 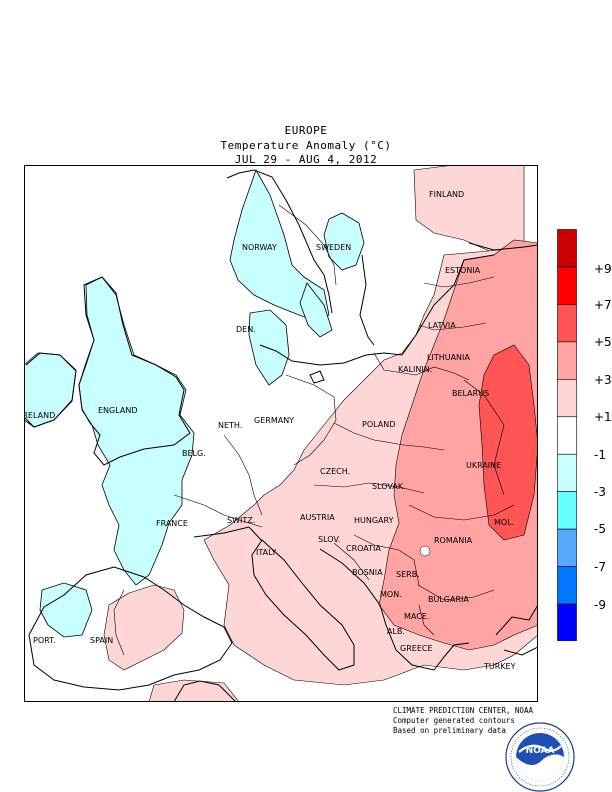 What do you see at coordinates (603, 342) in the screenshot?
I see `legend-label: +5` at bounding box center [603, 342].